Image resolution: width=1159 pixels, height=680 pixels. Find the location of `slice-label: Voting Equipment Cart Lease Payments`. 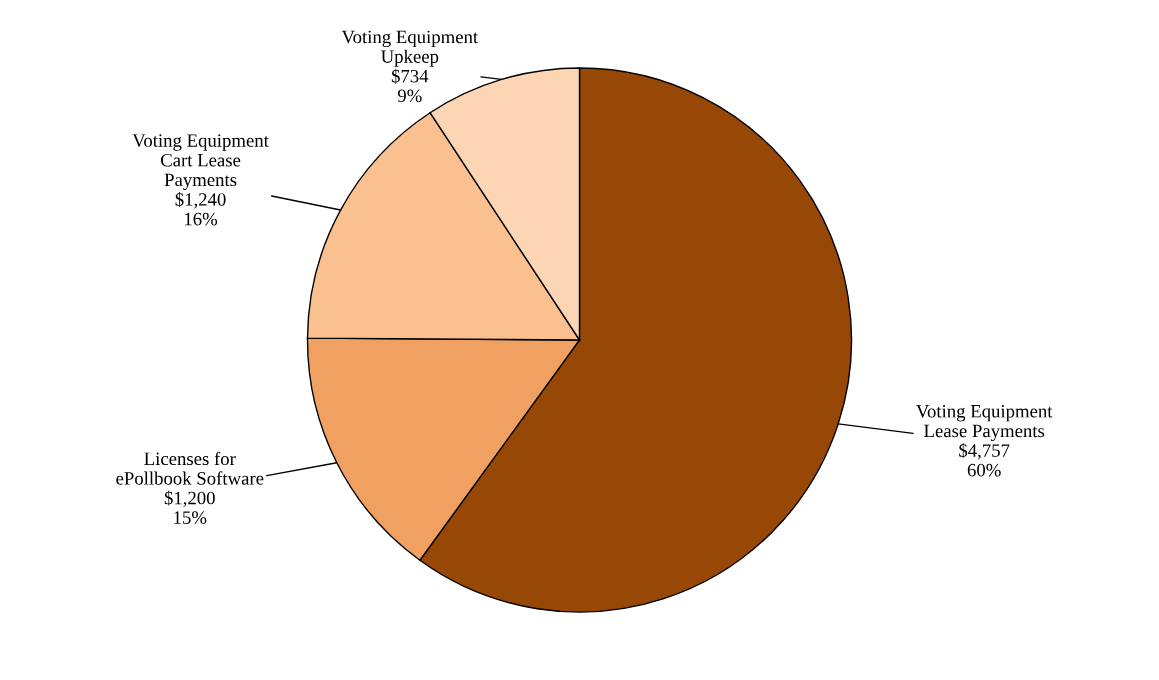

slice-label: Voting Equipment Cart Lease Payments is located at coordinates (200, 162).